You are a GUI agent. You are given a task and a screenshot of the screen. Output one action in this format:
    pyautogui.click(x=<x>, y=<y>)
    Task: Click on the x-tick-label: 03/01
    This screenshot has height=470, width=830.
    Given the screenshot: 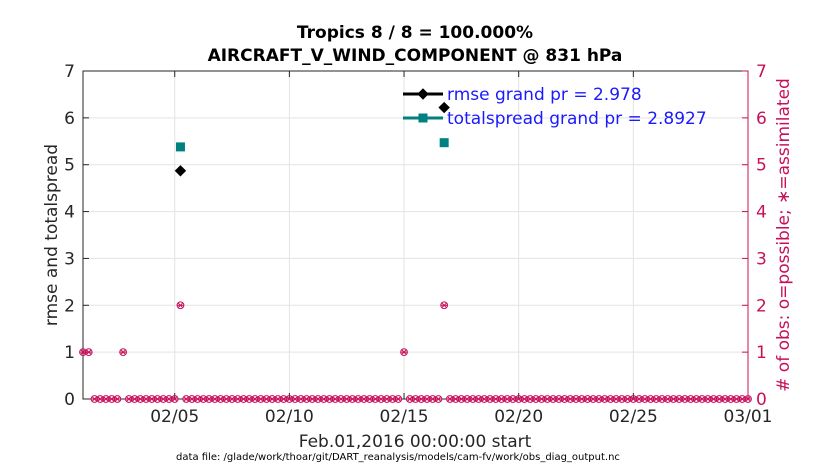 What is the action you would take?
    pyautogui.click(x=748, y=417)
    